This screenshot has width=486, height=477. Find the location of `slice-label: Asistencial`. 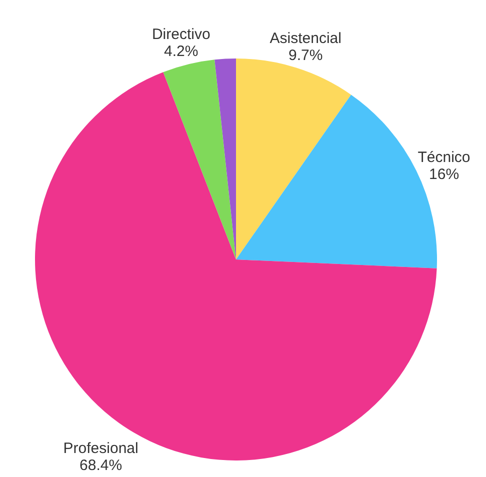

slice-label: Asistencial is located at coordinates (306, 39).